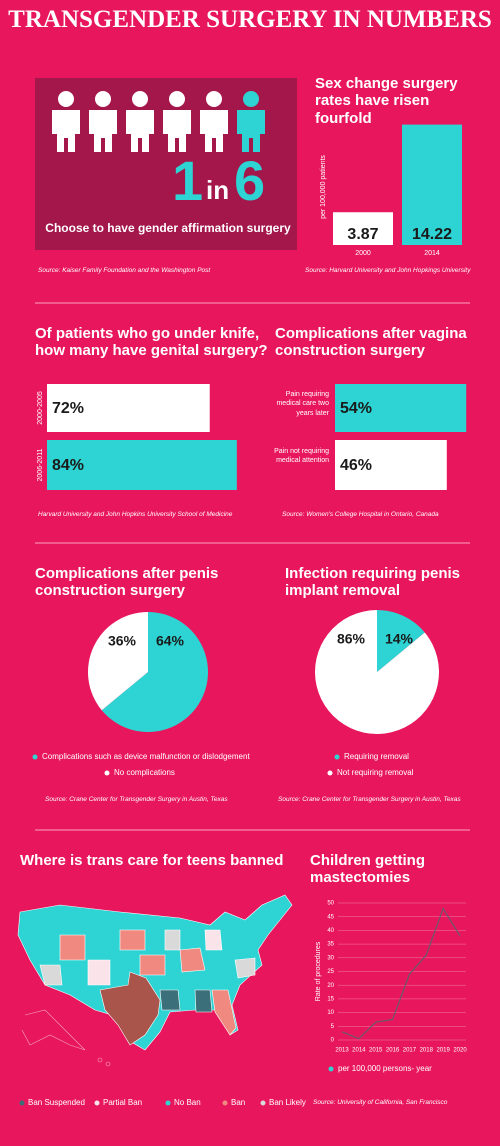 This screenshot has height=1146, width=500. I want to click on category-label: 2000, so click(363, 253).